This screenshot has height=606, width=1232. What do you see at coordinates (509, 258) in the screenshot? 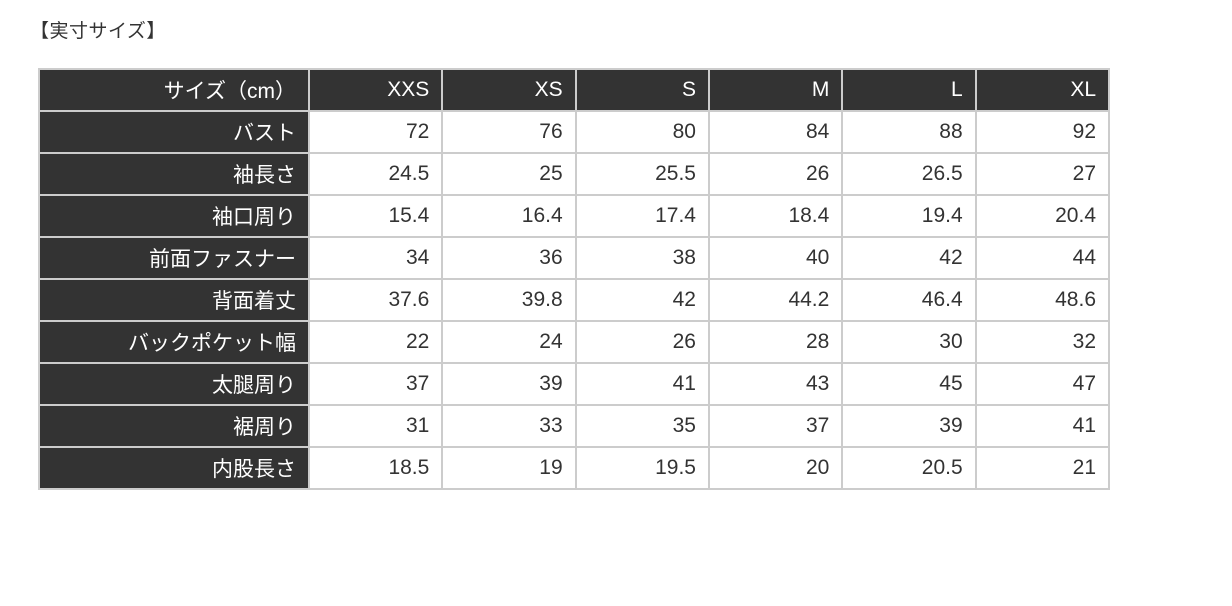
I see `measurement-cell: 36` at bounding box center [509, 258].